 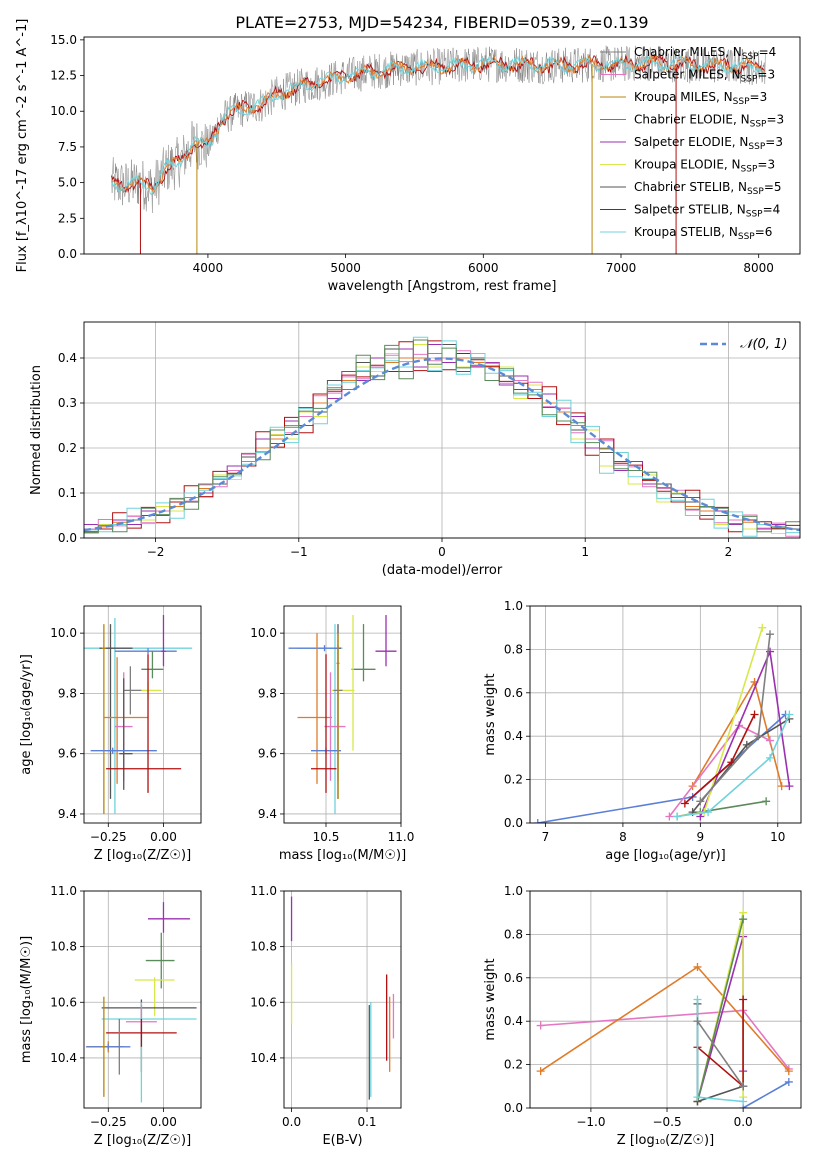 I want to click on x-tick-label: 9, so click(x=701, y=837).